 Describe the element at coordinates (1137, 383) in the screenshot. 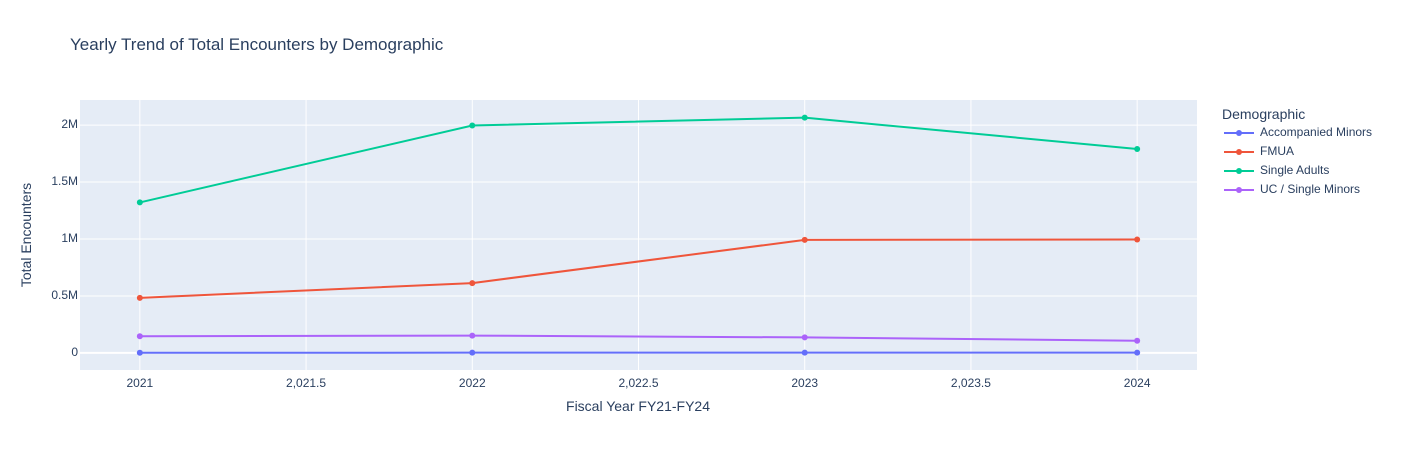

I see `x-tick-label: 2024` at that location.